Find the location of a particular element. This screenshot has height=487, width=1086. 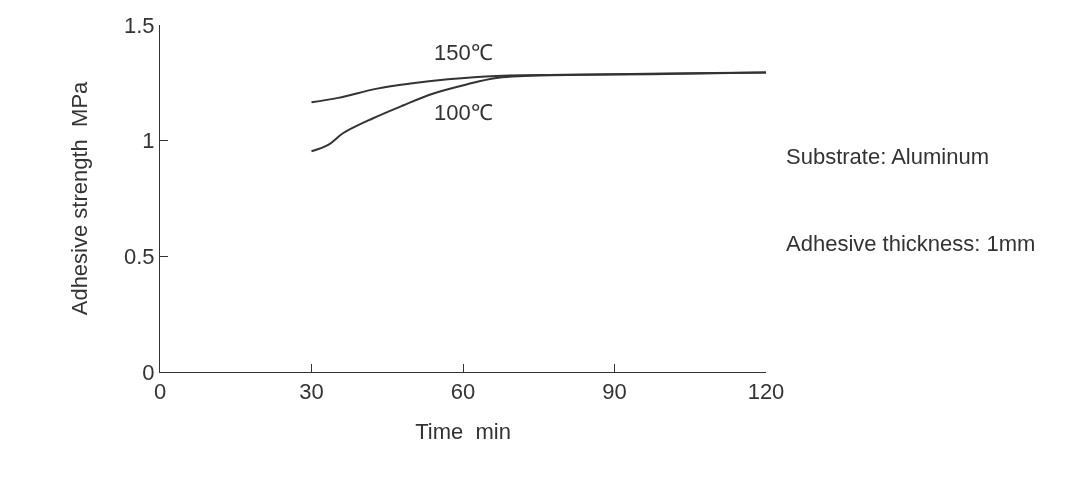

y-tick-label: 0.5 is located at coordinates (139, 257).